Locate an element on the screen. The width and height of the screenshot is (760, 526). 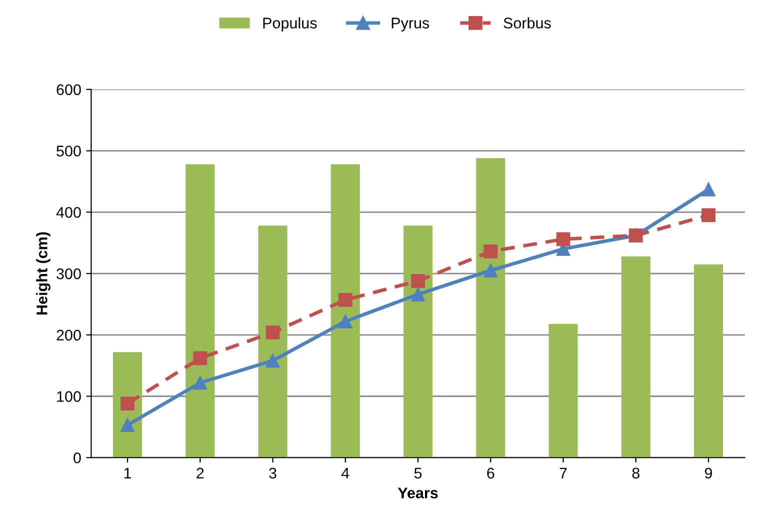
y-tick-label: 400 is located at coordinates (68, 212).